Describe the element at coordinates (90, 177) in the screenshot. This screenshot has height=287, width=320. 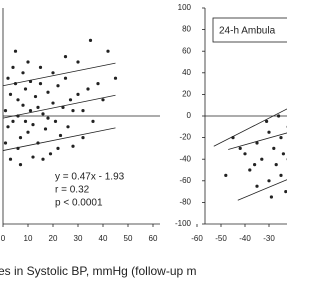
I see `annotation: y = 0.47x - 1.93` at that location.